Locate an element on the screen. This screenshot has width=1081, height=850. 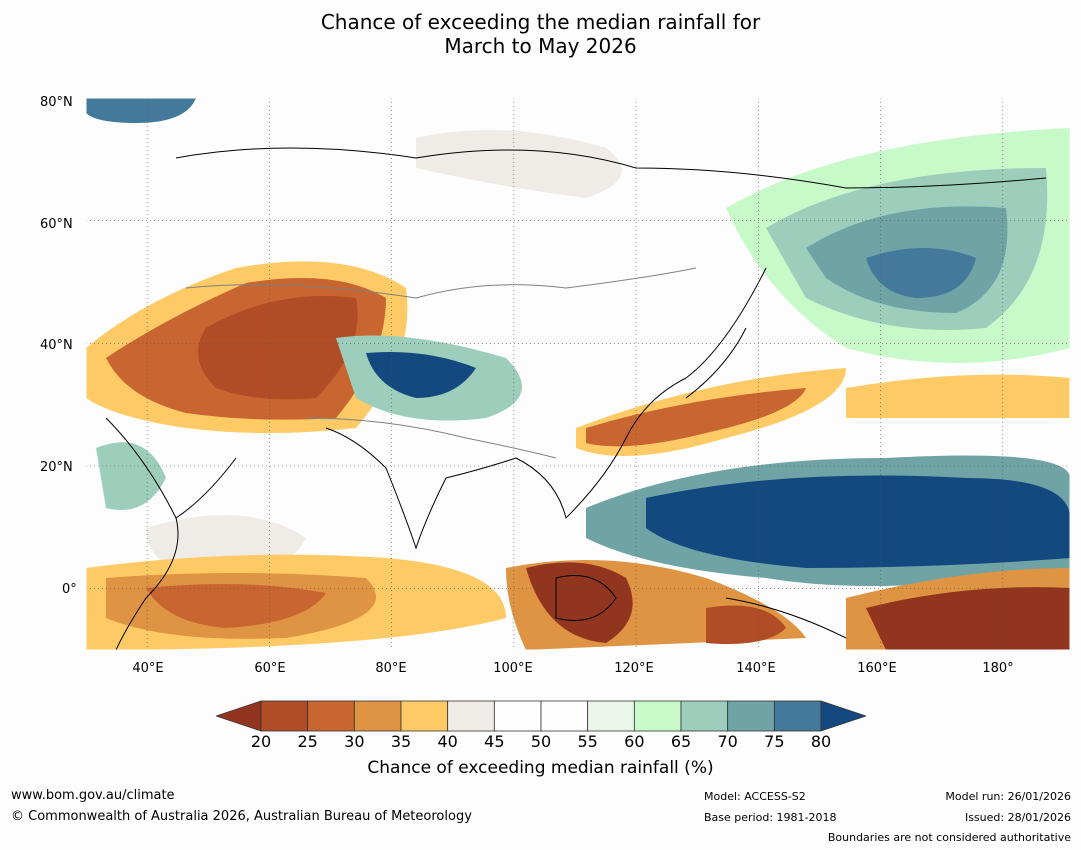
region-east-band-mid is located at coordinates (696, 417).